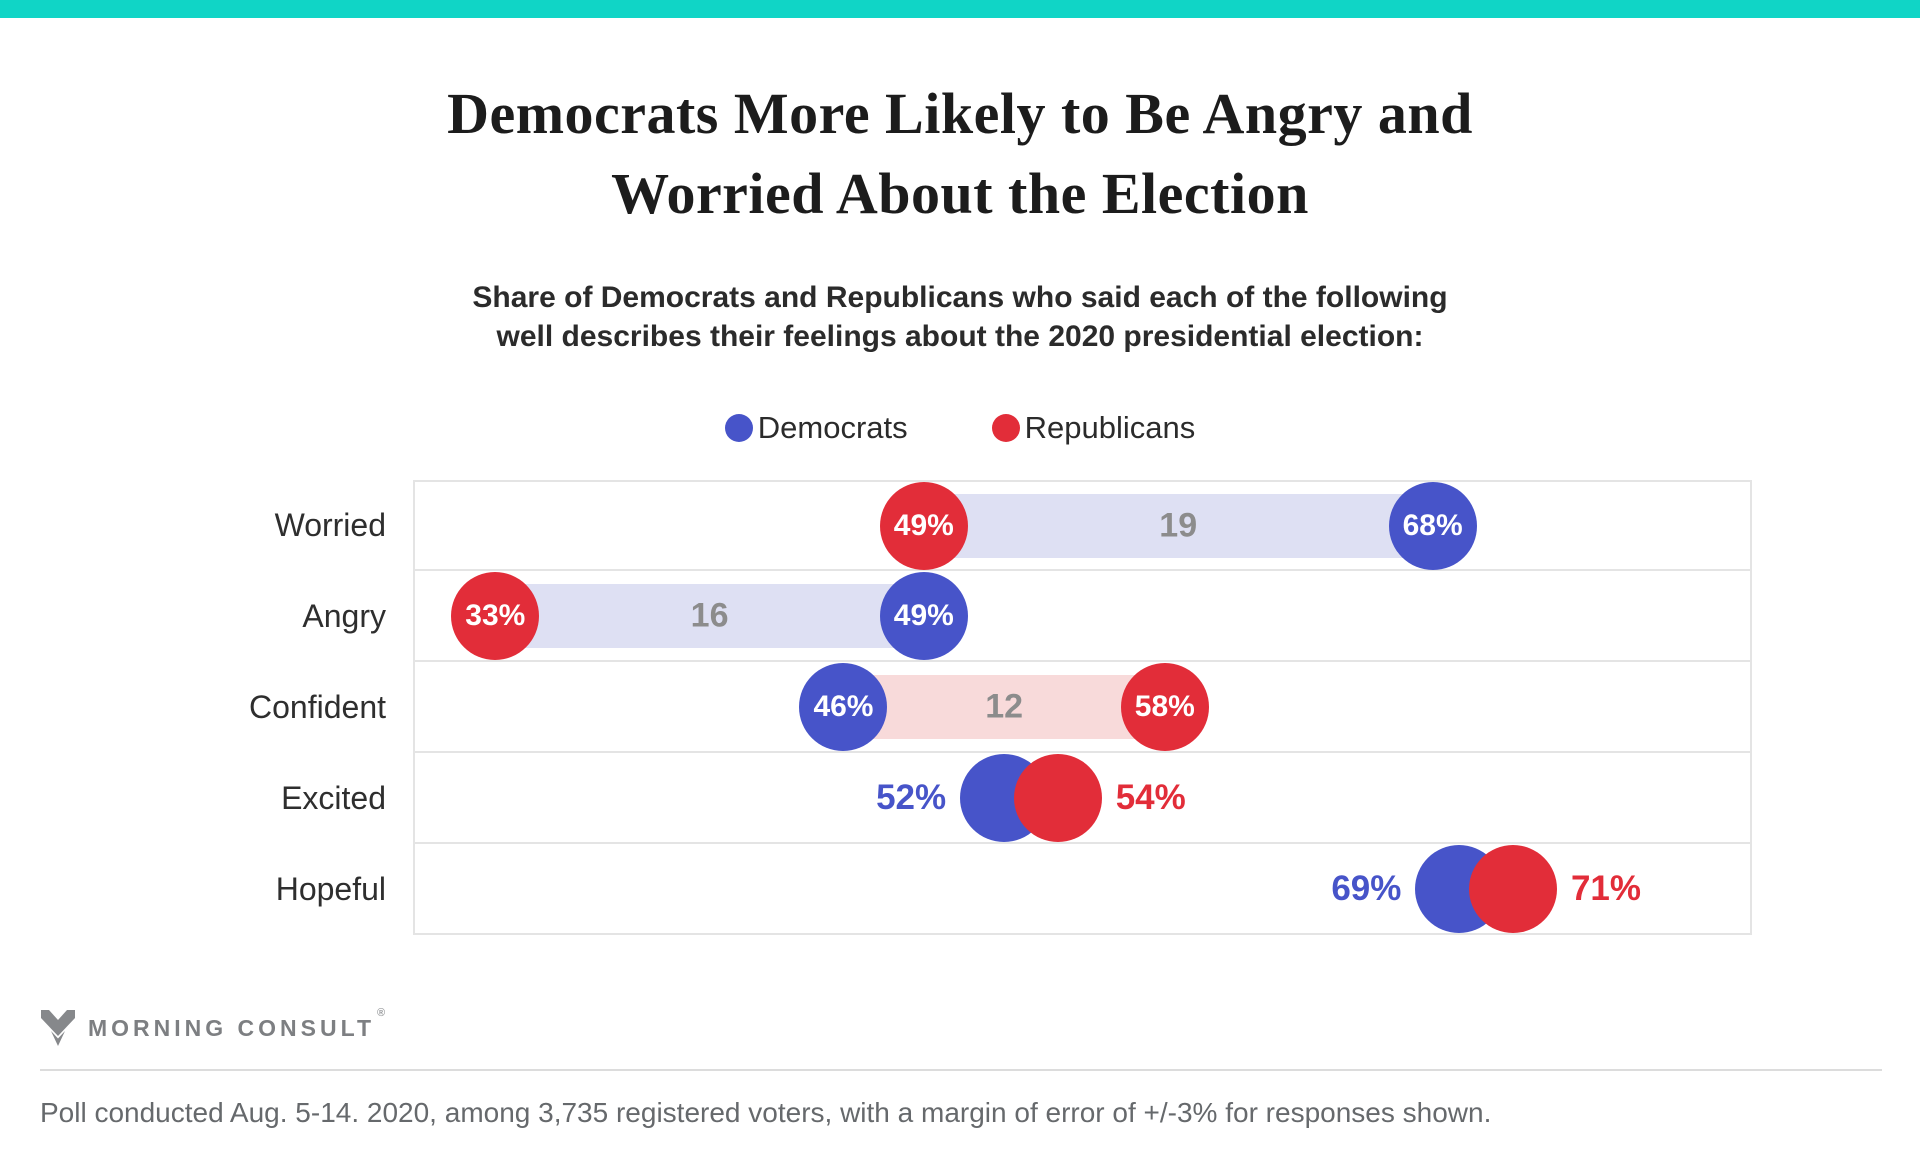 This screenshot has height=1152, width=1920. Describe the element at coordinates (206, 889) in the screenshot. I see `row-label-cell: Hopeful` at that location.